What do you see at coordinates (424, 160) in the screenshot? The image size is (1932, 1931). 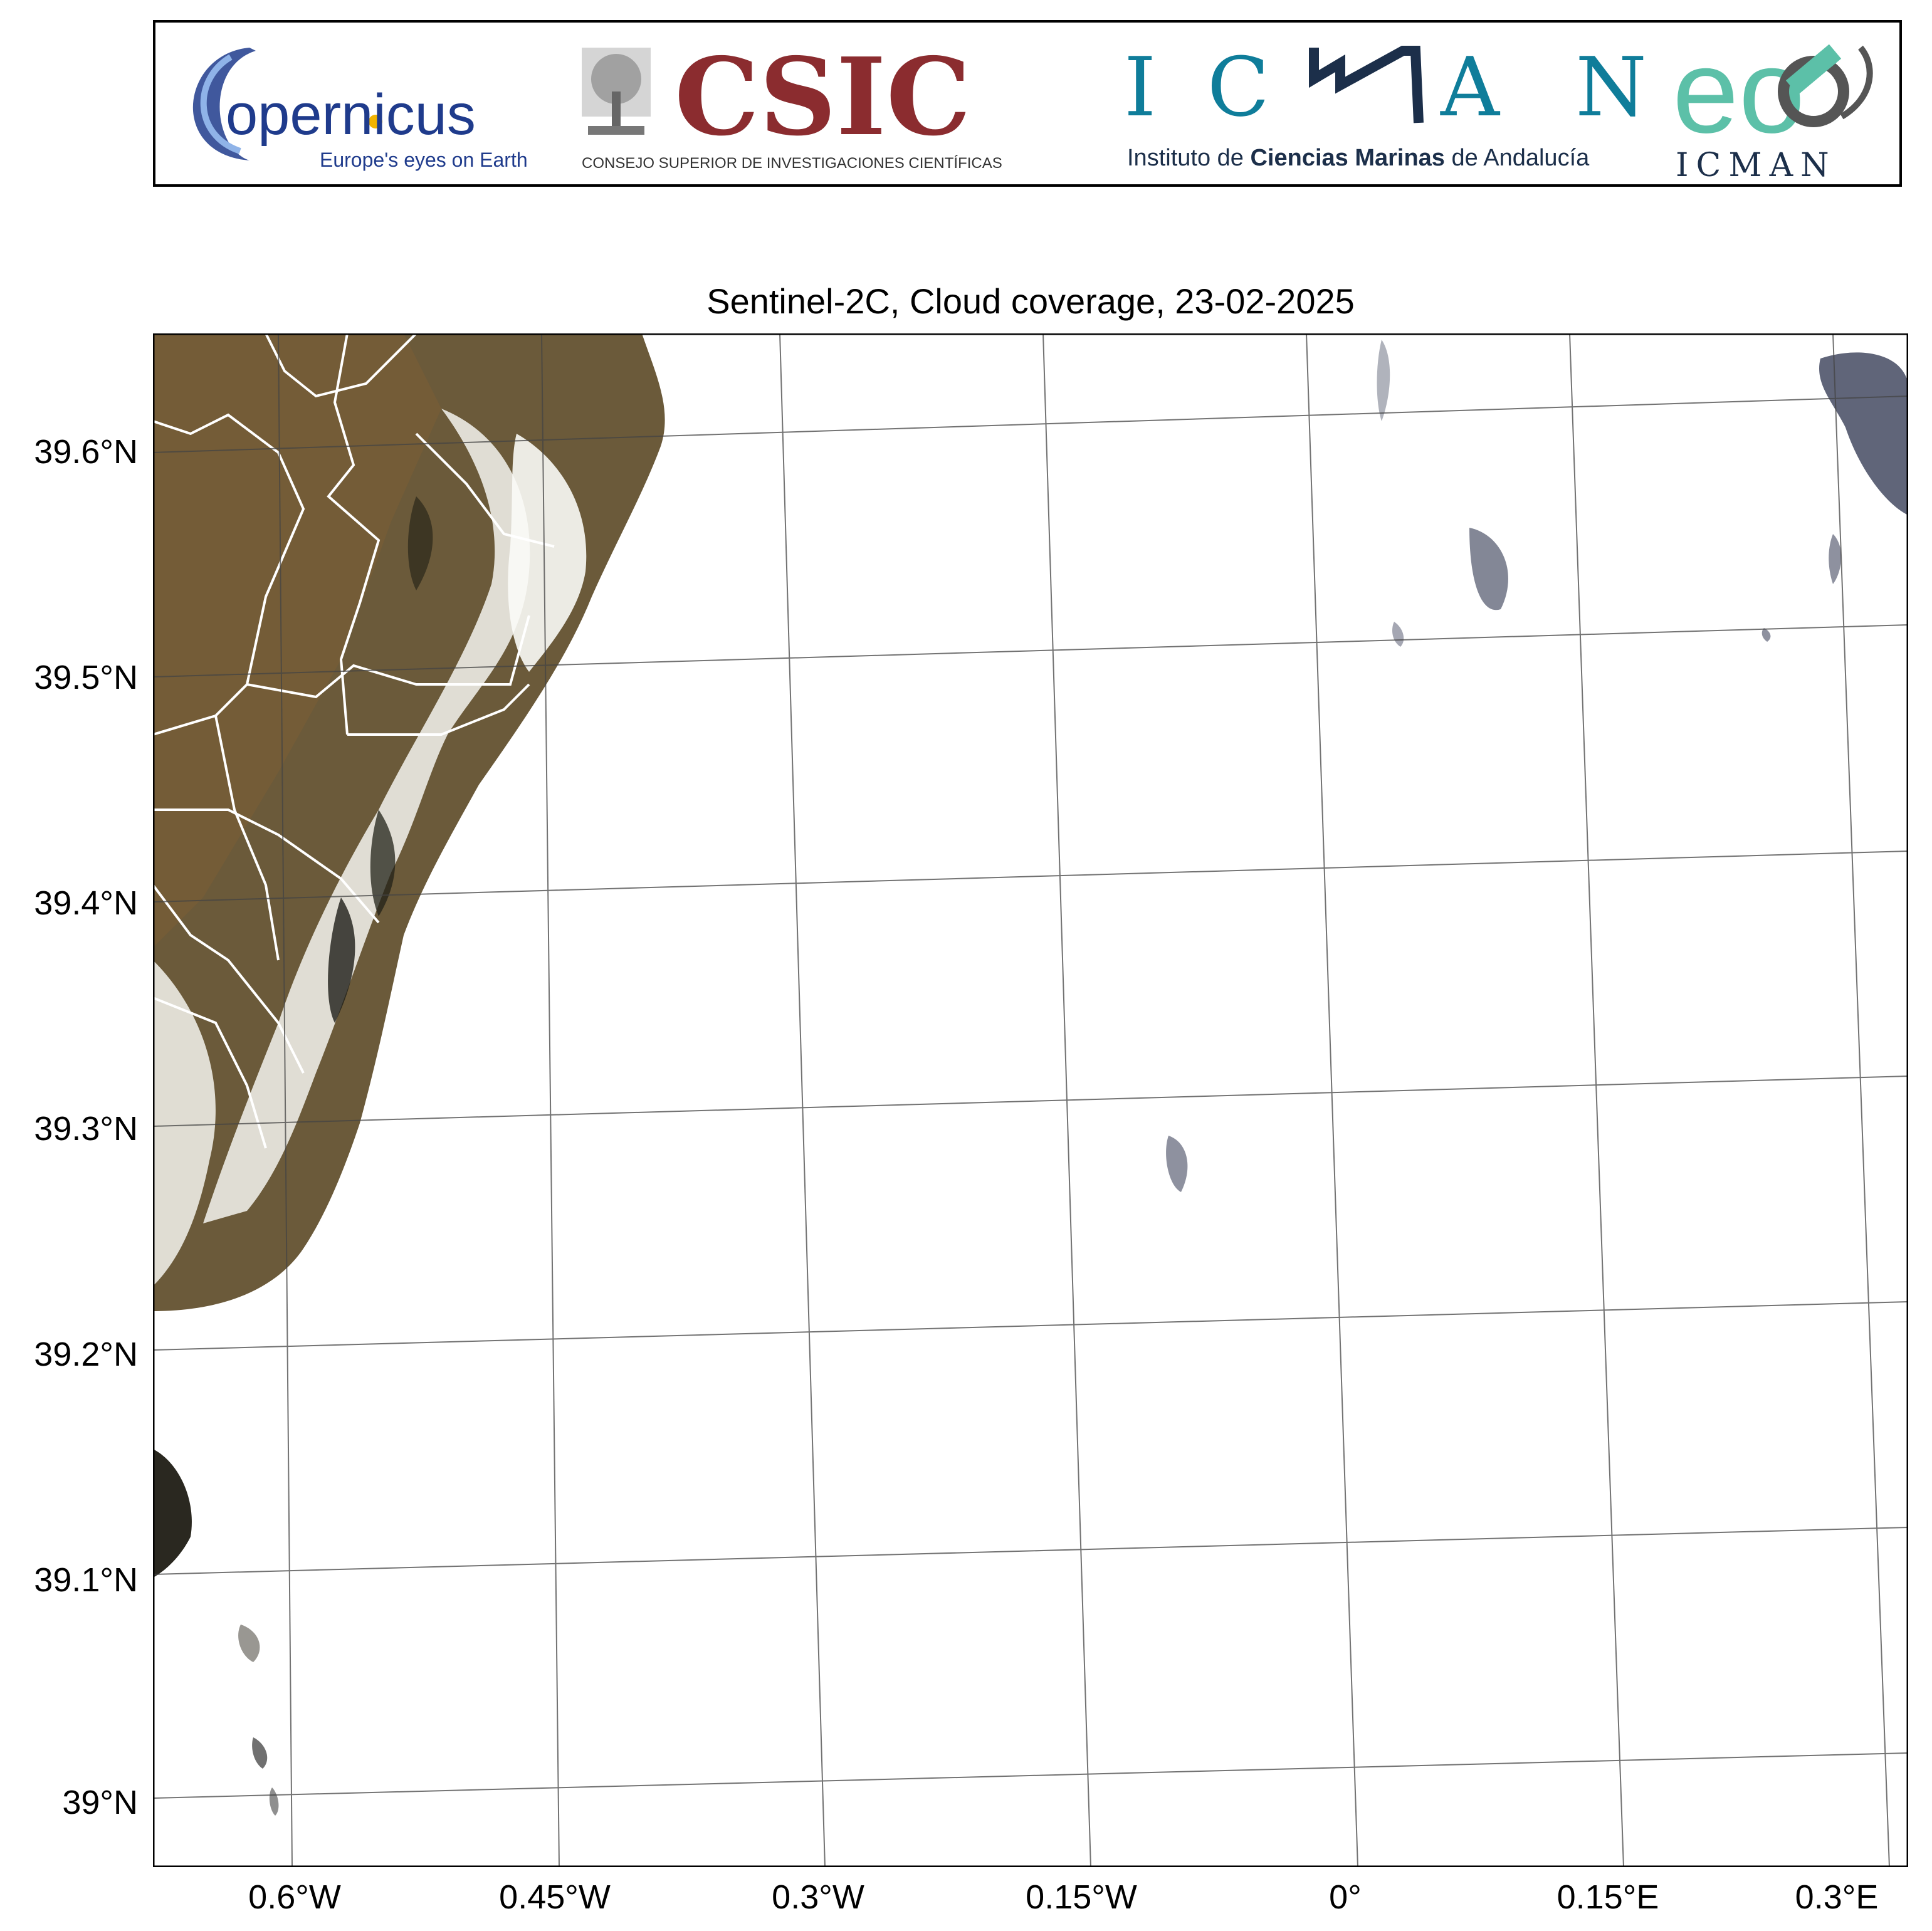 I see `copernicus-tagline: Europe's eyes on Earth` at bounding box center [424, 160].